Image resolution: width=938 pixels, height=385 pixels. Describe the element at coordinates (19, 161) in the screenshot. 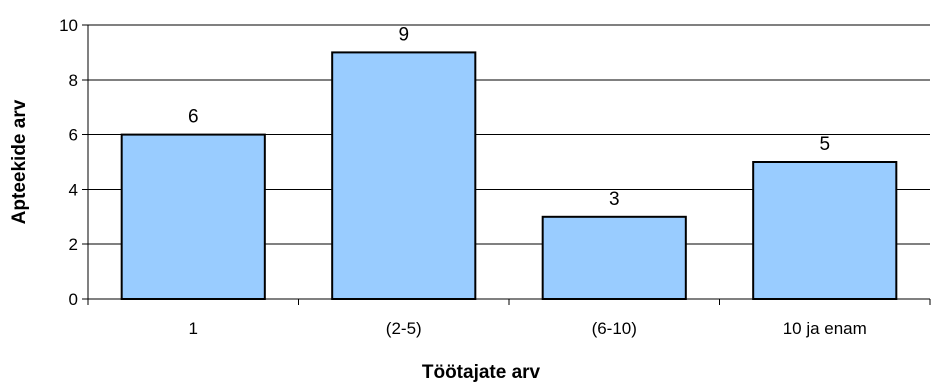

I see `y-axis-title: Apteekide arv` at that location.